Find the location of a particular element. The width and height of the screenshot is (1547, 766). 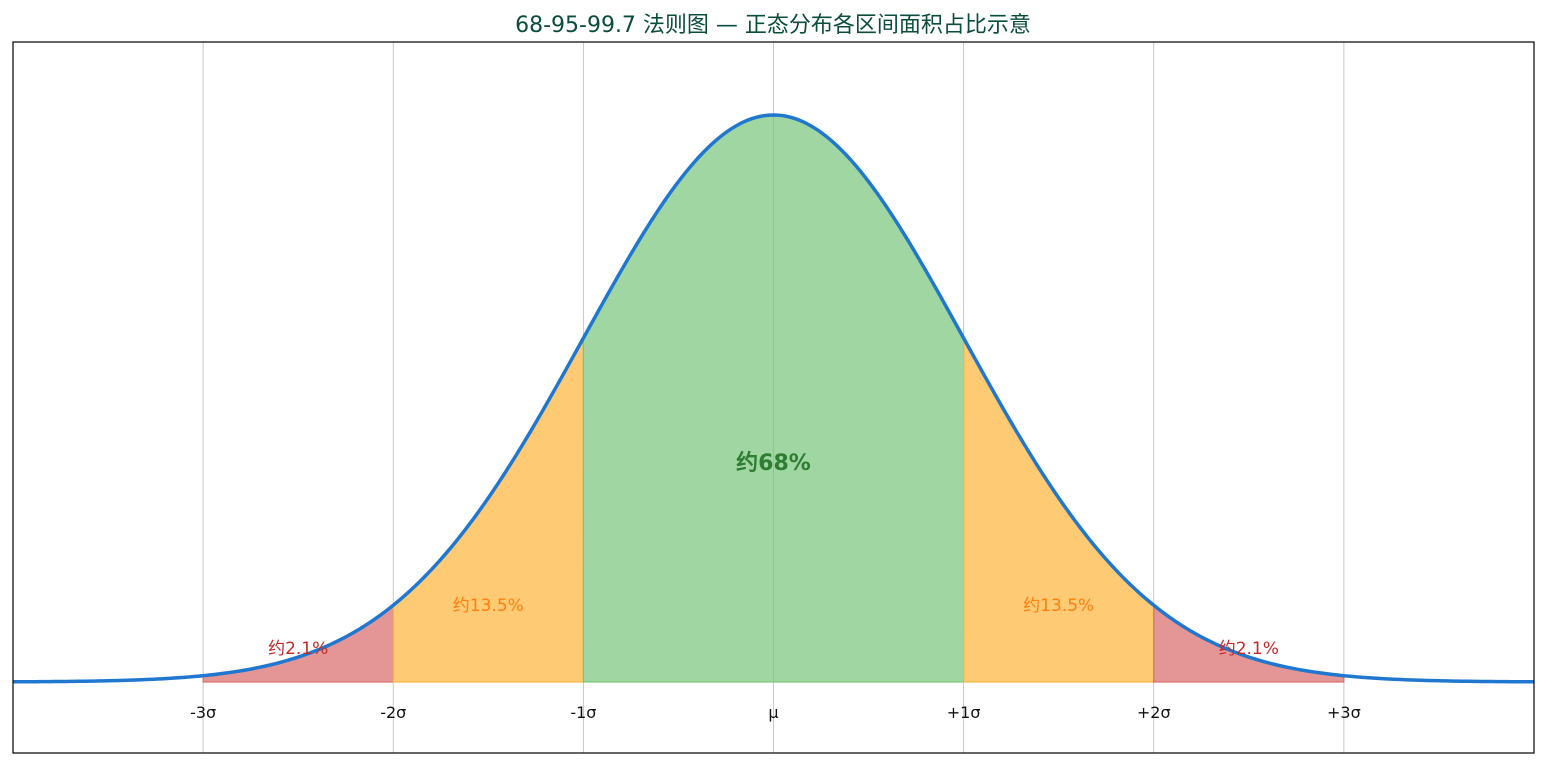

region-label-mid-right: 约13.5% is located at coordinates (1058, 606).